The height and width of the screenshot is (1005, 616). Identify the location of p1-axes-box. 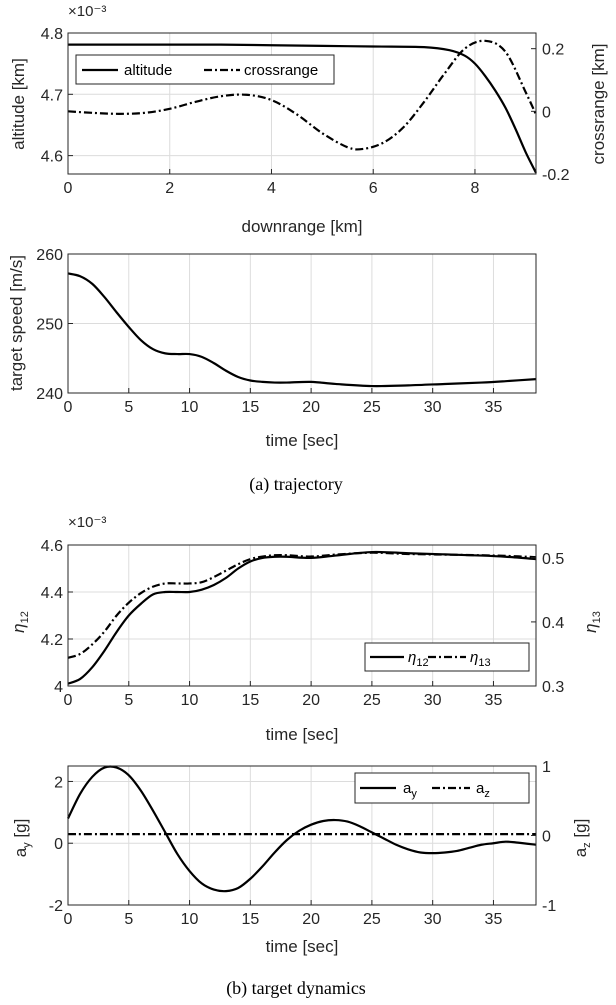
(302, 103).